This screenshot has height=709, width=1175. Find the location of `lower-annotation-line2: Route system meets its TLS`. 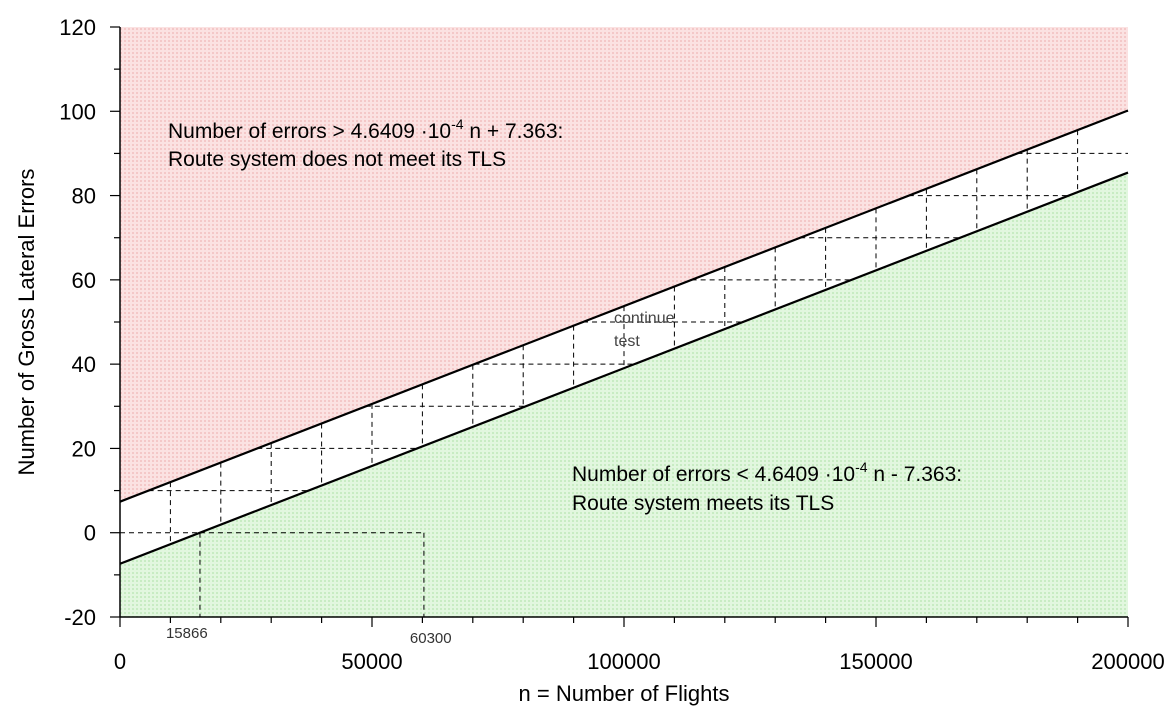

lower-annotation-line2: Route system meets its TLS is located at coordinates (703, 503).